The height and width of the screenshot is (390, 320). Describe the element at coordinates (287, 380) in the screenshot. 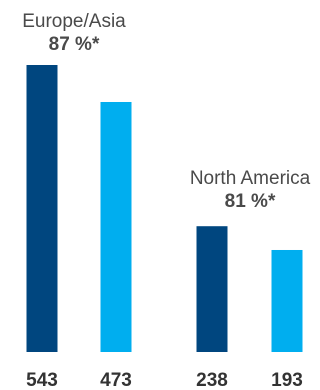

I see `value-label-north-america-2: 193` at that location.